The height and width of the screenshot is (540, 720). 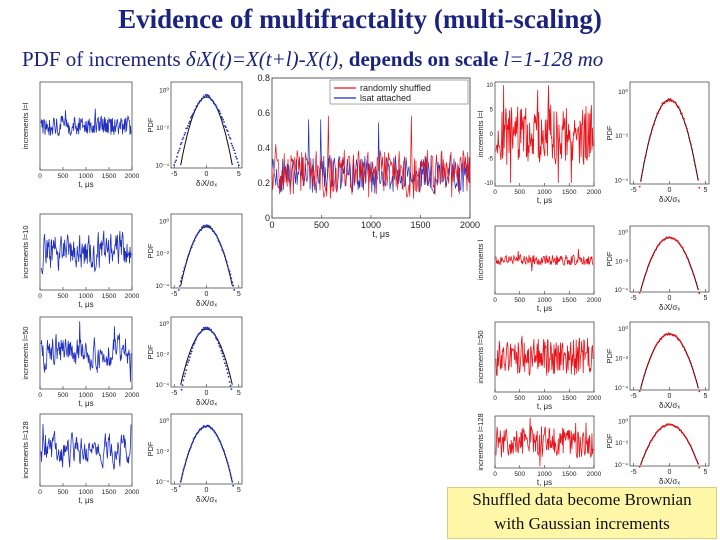 What do you see at coordinates (239, 490) in the screenshot?
I see `x-tick-label: 5` at bounding box center [239, 490].